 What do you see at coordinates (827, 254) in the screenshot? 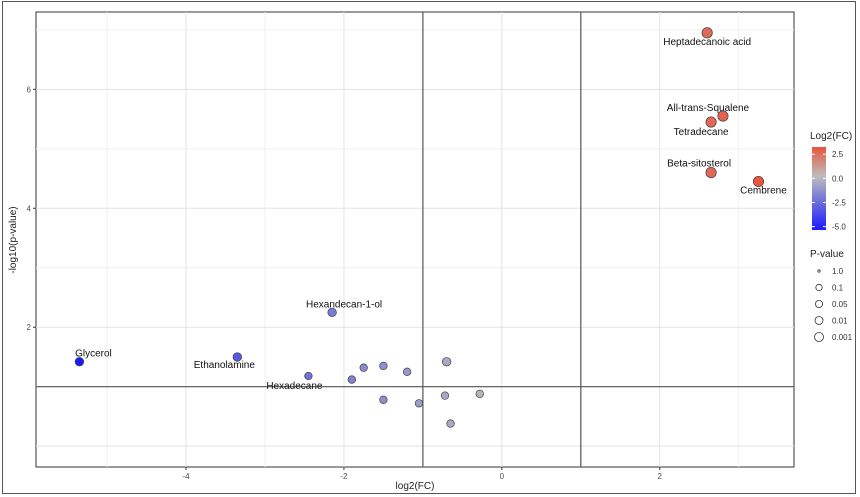
I see `size-legend-title: P-value` at bounding box center [827, 254].